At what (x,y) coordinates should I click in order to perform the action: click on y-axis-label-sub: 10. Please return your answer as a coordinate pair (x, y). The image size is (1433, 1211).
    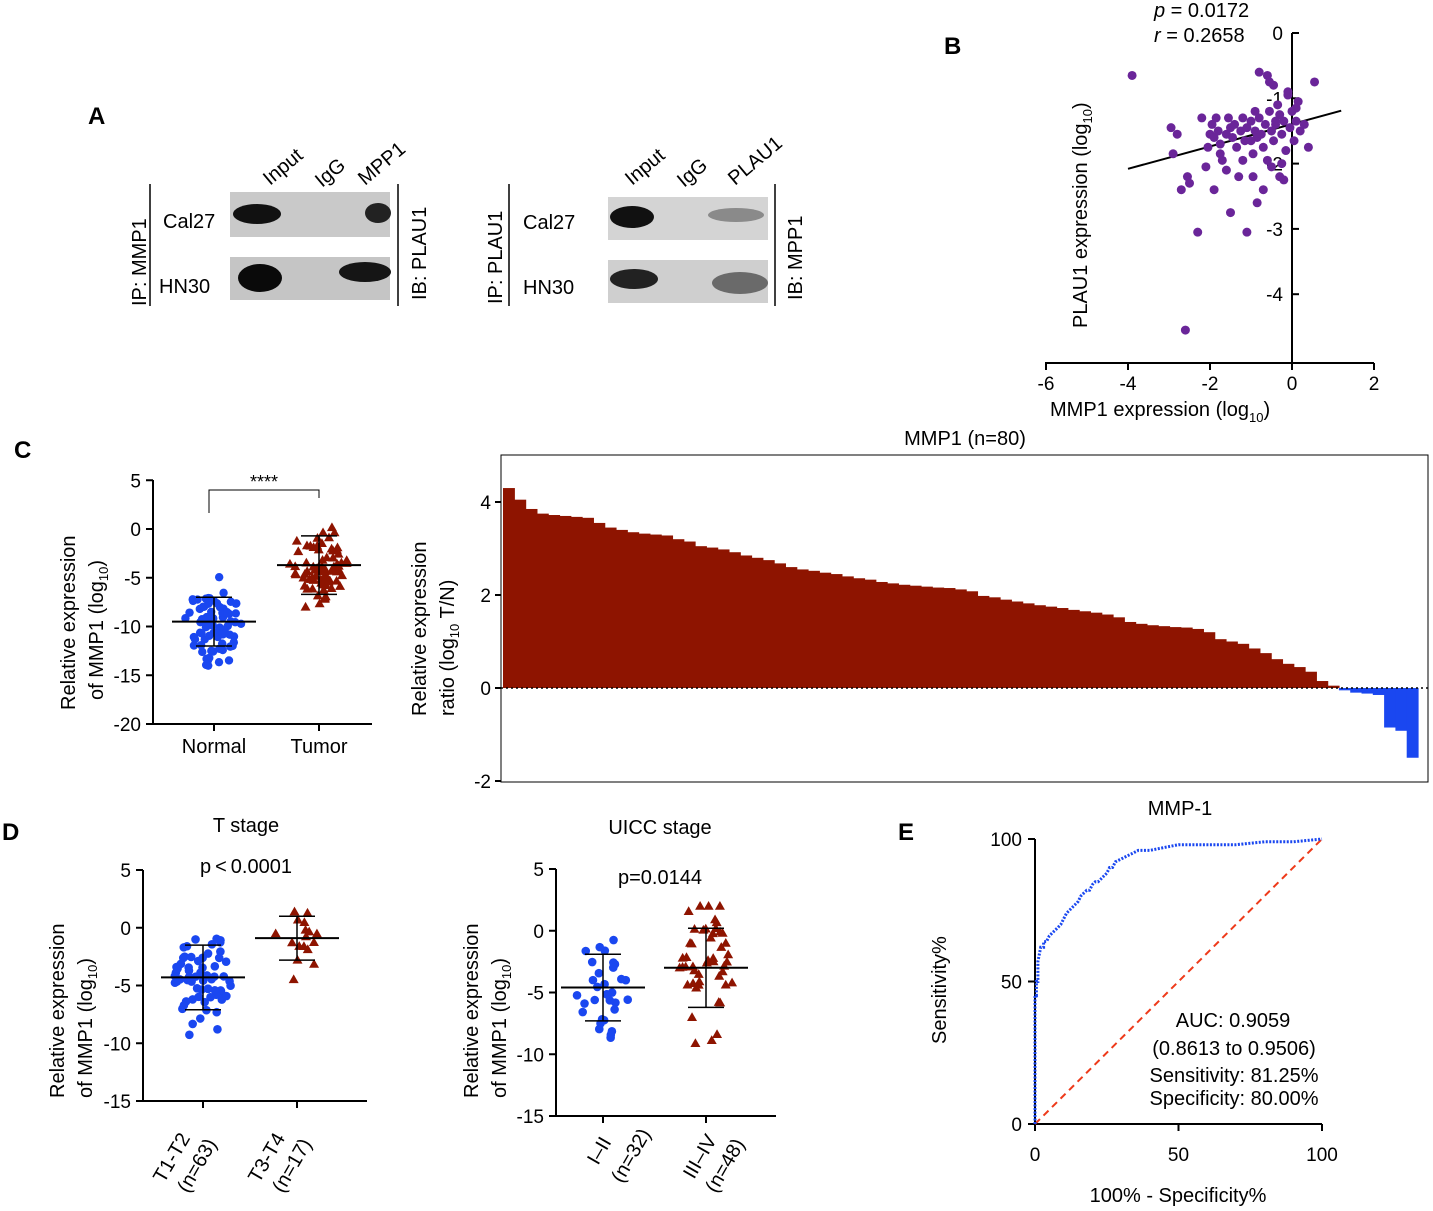
    Looking at the image, I should click on (454, 631).